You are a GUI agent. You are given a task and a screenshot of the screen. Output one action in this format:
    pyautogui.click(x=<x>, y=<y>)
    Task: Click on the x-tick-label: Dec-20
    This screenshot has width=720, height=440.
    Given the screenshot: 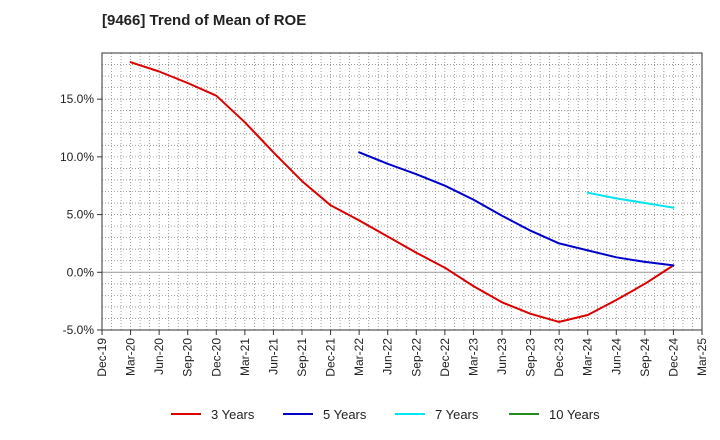 What is the action you would take?
    pyautogui.click(x=216, y=357)
    